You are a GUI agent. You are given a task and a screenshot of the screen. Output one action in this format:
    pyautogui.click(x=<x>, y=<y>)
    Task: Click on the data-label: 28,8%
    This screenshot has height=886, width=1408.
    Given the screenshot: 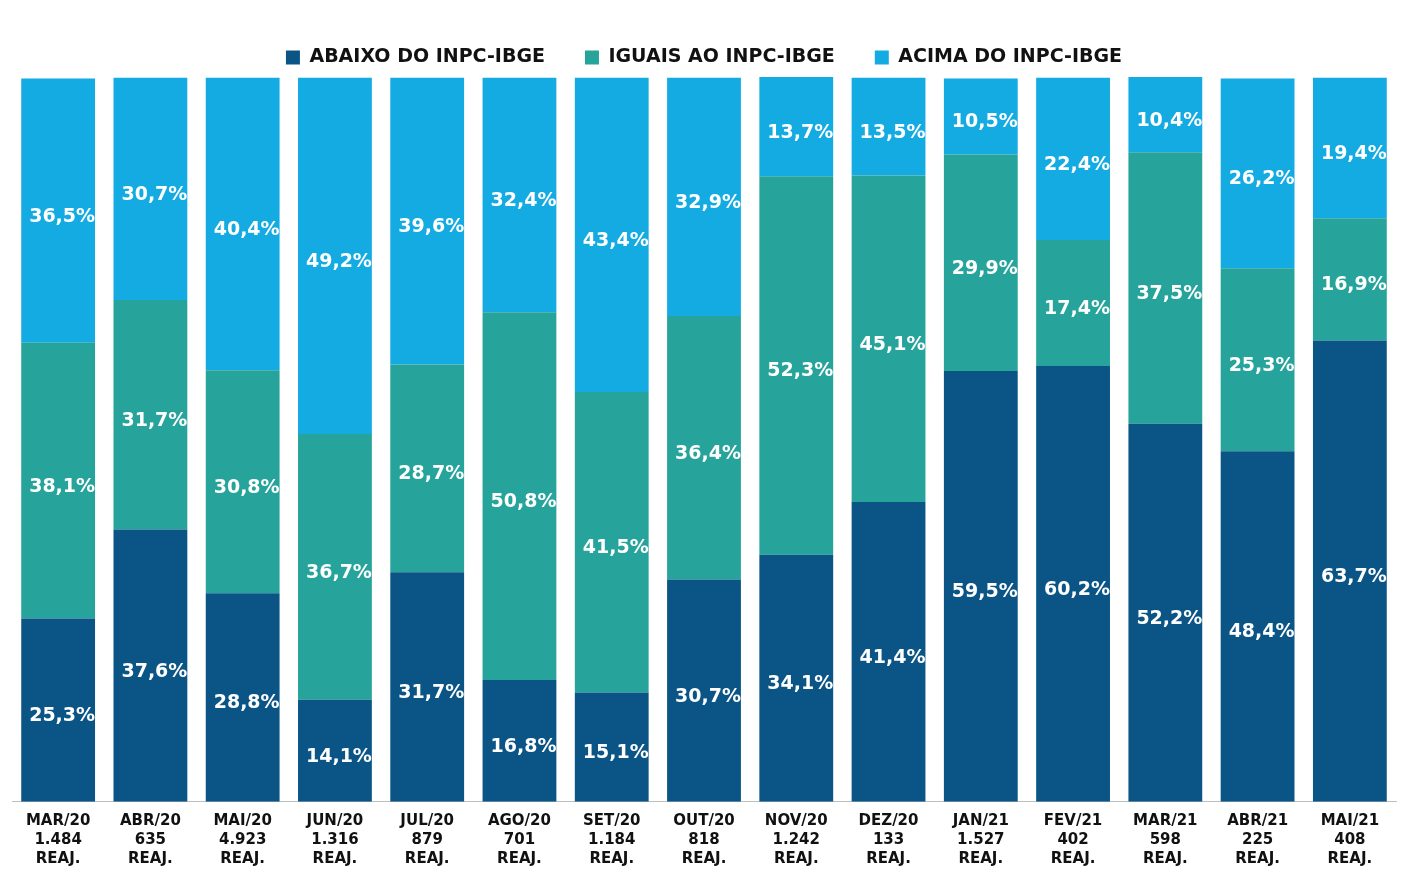 What is the action you would take?
    pyautogui.click(x=246, y=701)
    